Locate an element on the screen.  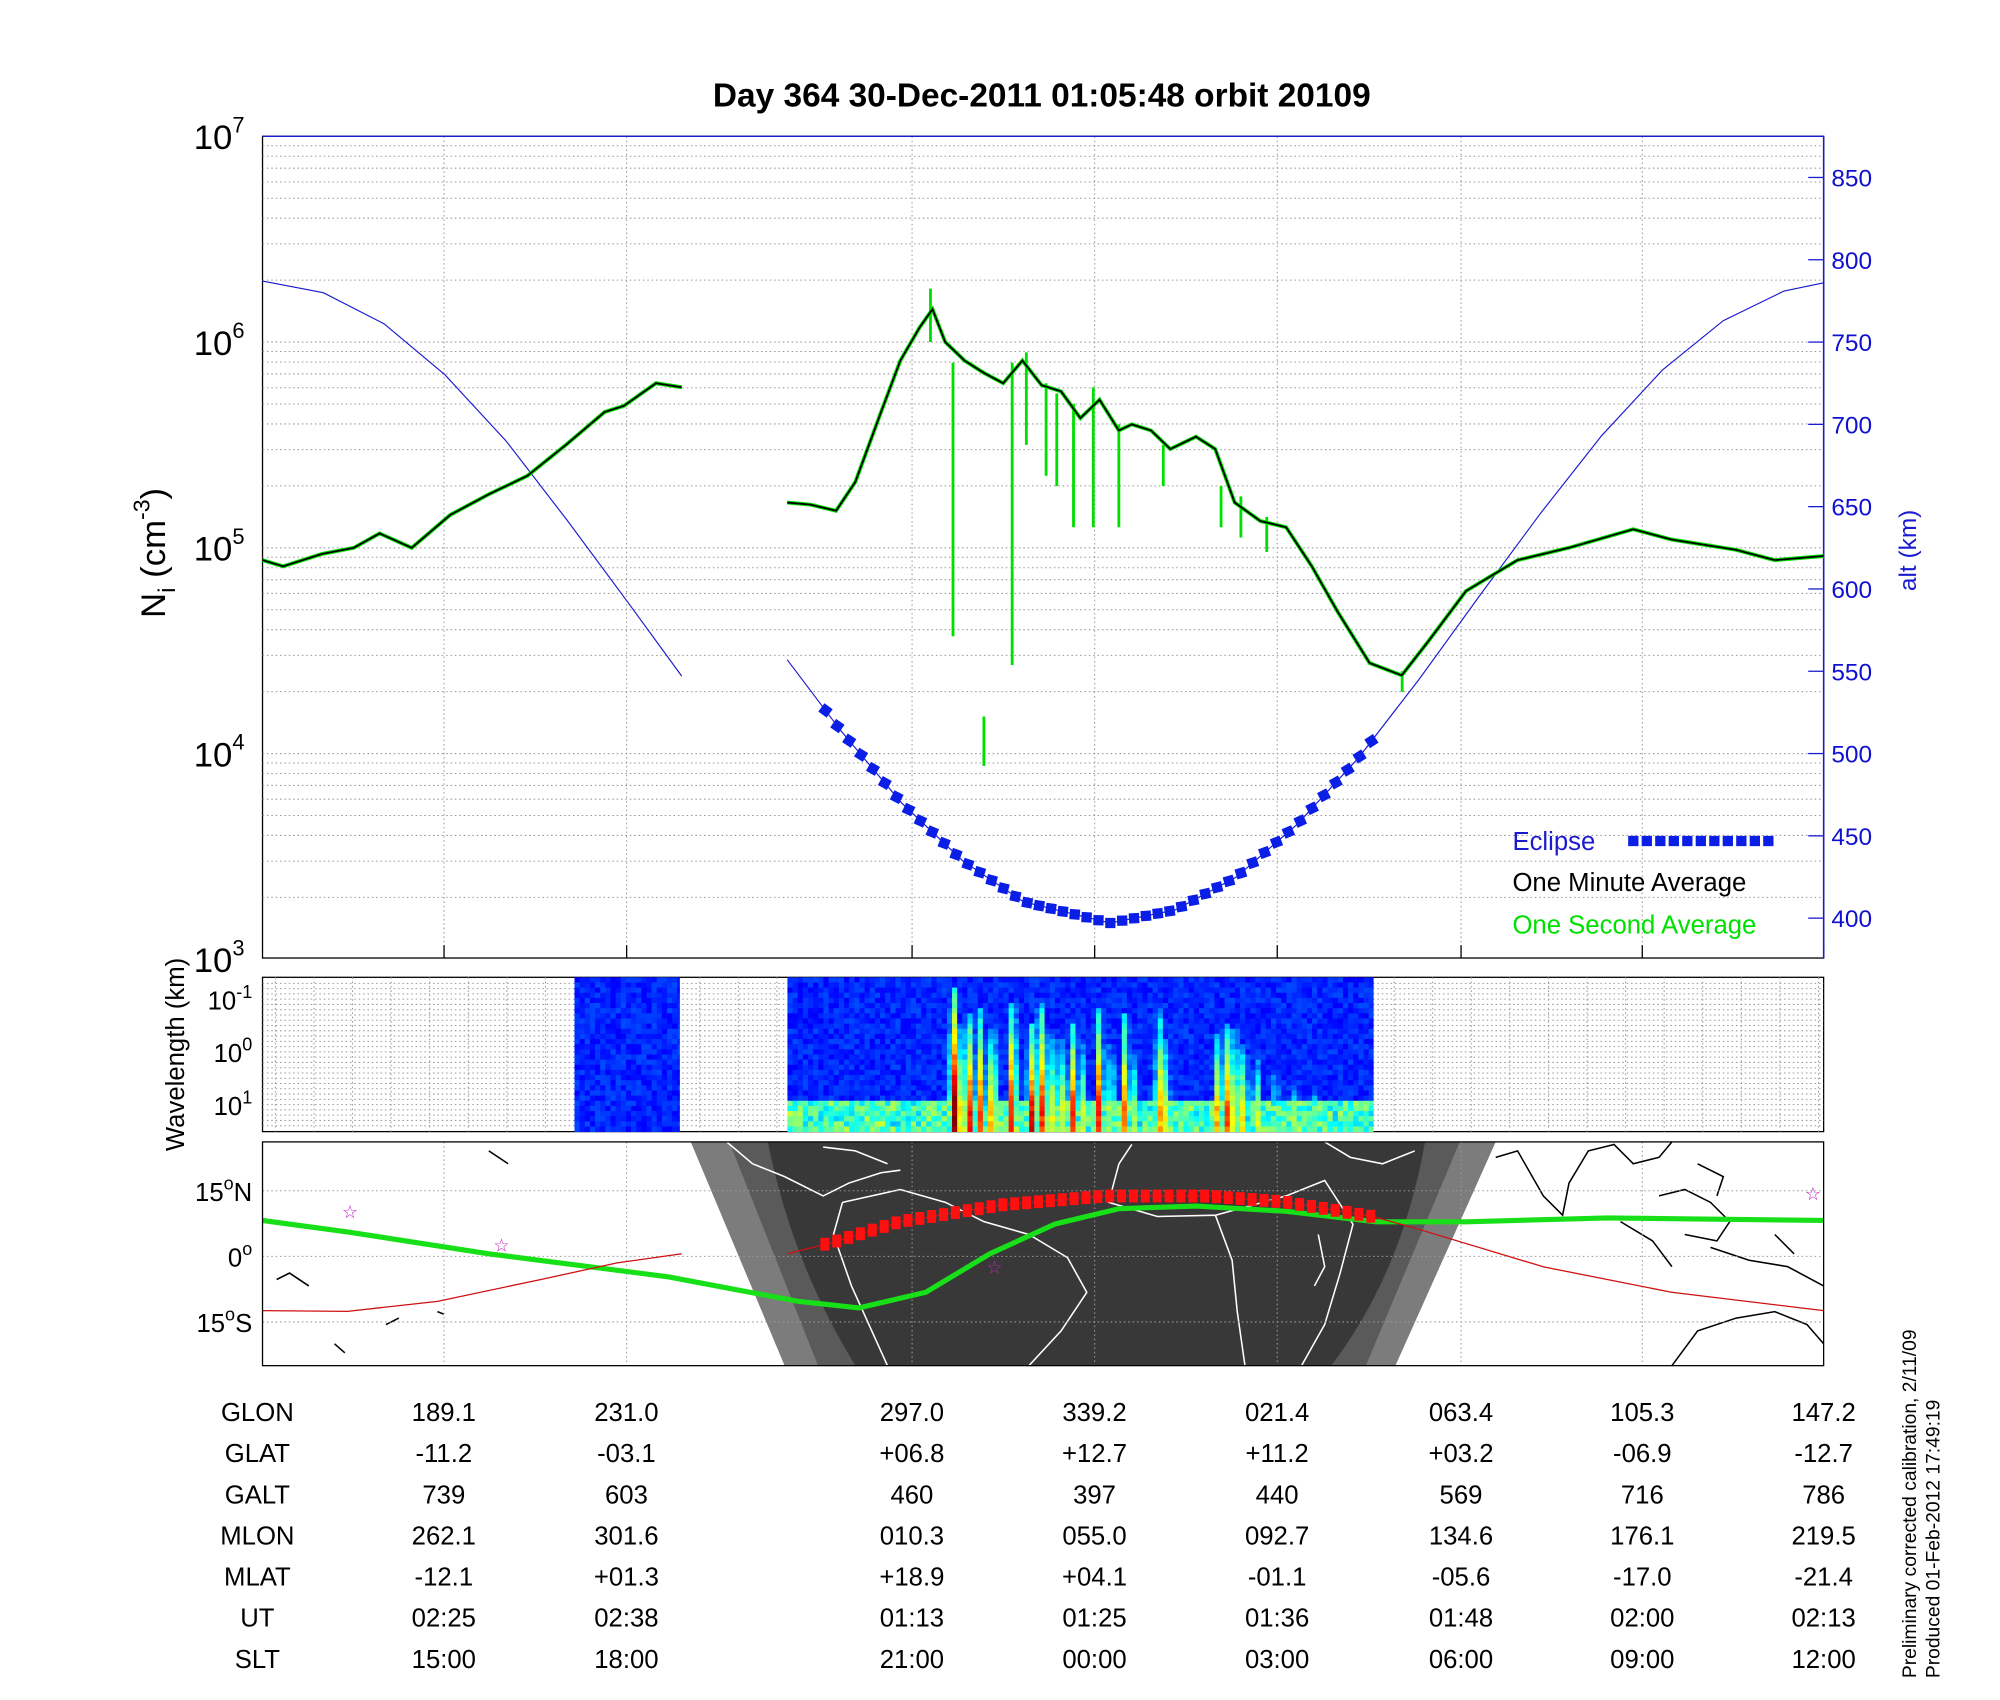
table-cell: 06:00 is located at coordinates (1461, 1660).